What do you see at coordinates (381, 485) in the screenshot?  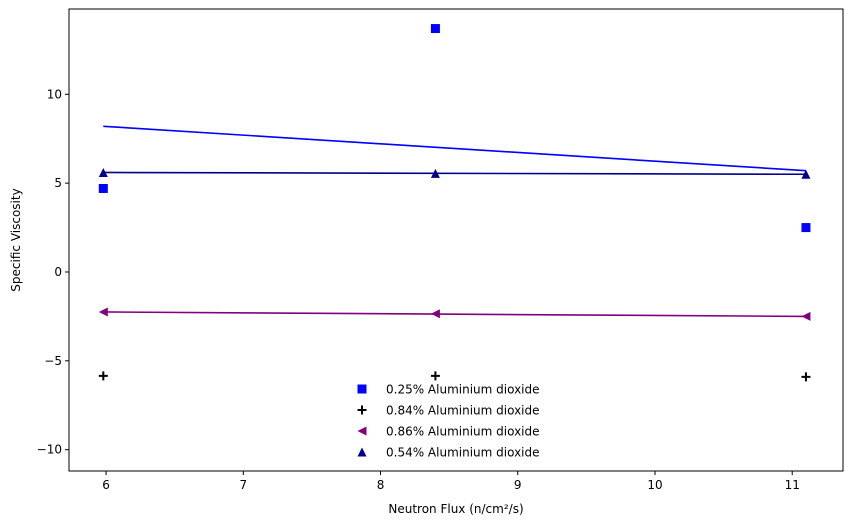 I see `x-tick-label: 8` at bounding box center [381, 485].